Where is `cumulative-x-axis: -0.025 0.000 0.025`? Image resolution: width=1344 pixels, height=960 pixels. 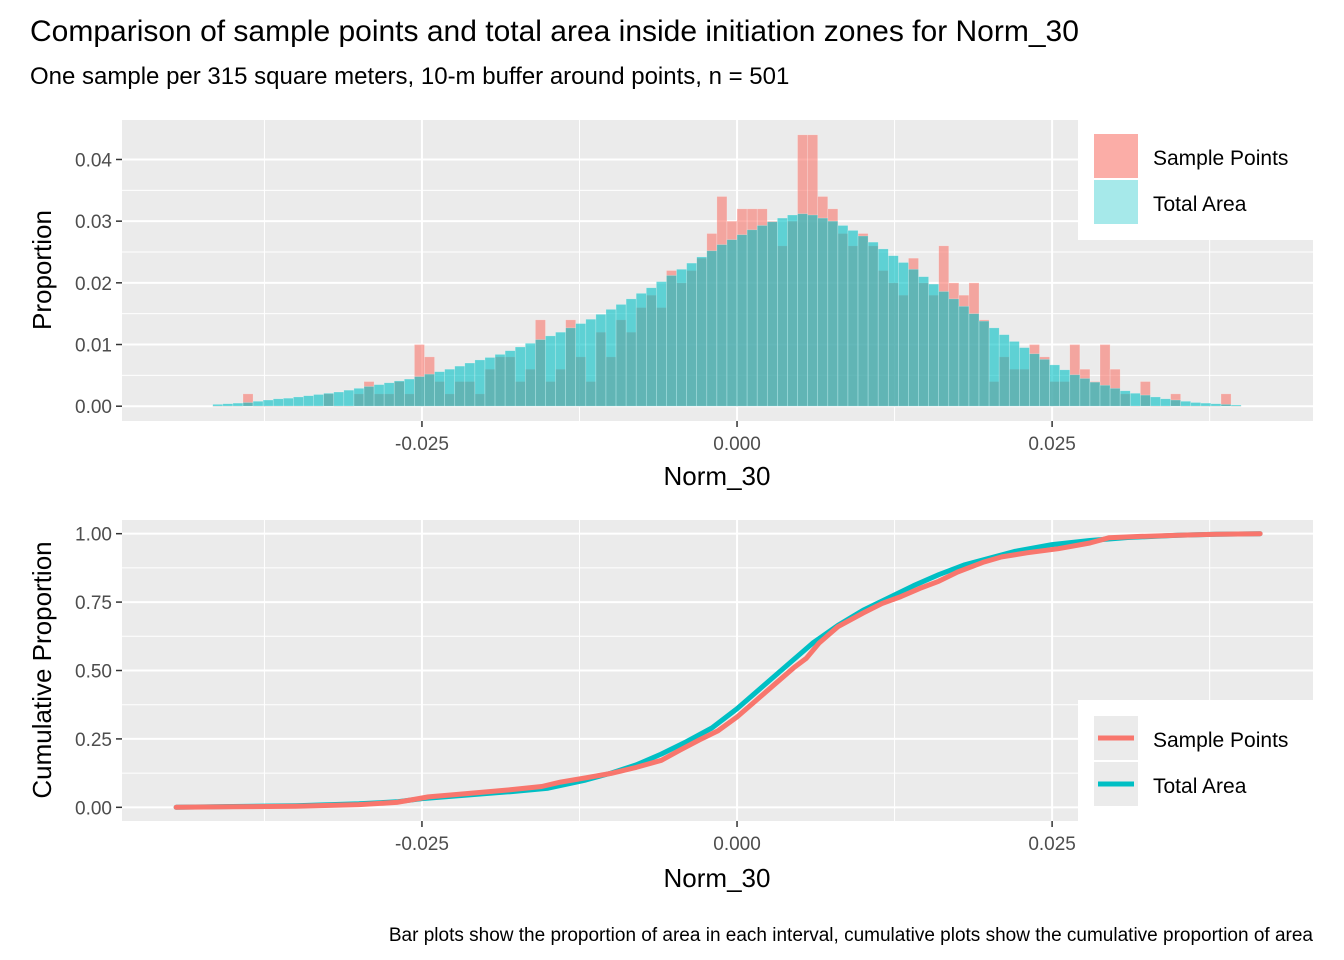
cumulative-x-axis: -0.025 0.000 0.025 is located at coordinates (735, 838).